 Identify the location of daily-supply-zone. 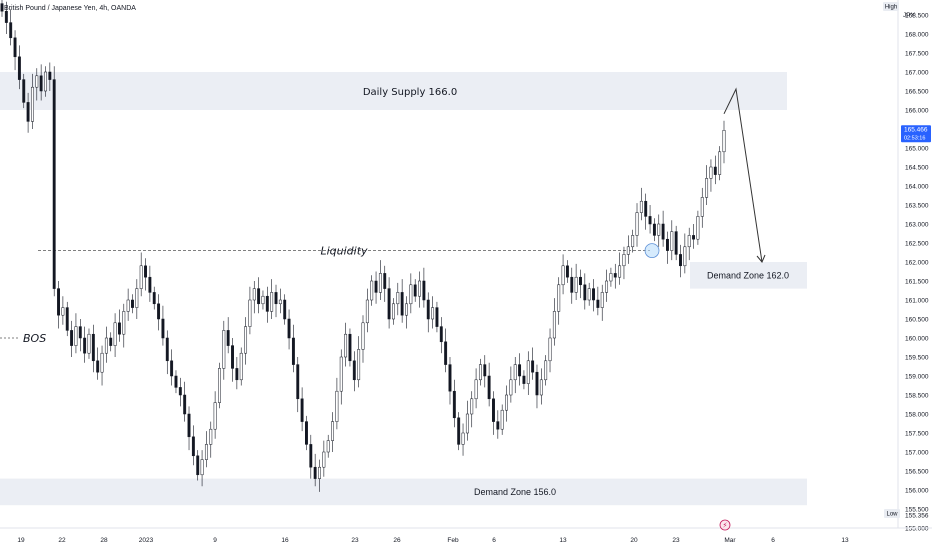
(393, 91).